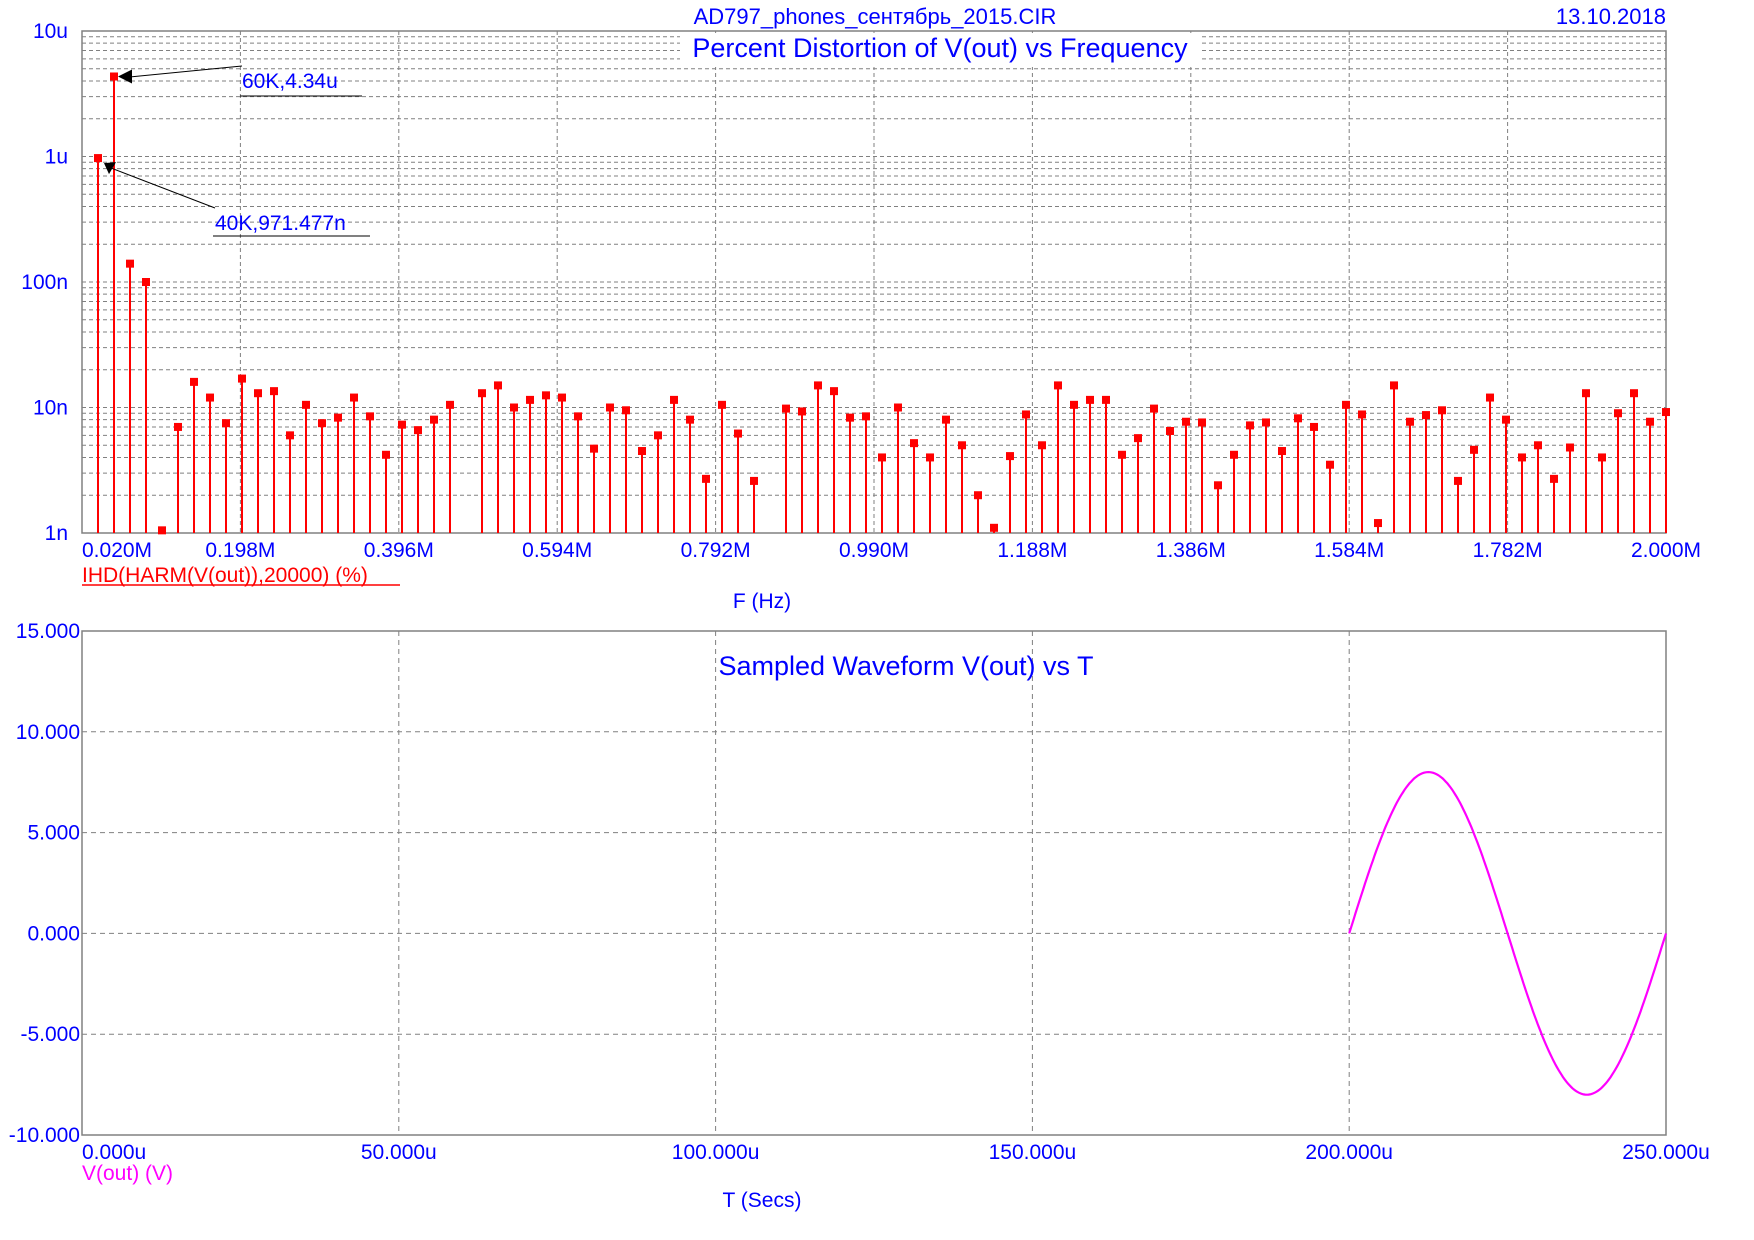 The width and height of the screenshot is (1754, 1240). What do you see at coordinates (117, 550) in the screenshot?
I see `x-tick-label: 0.020M` at bounding box center [117, 550].